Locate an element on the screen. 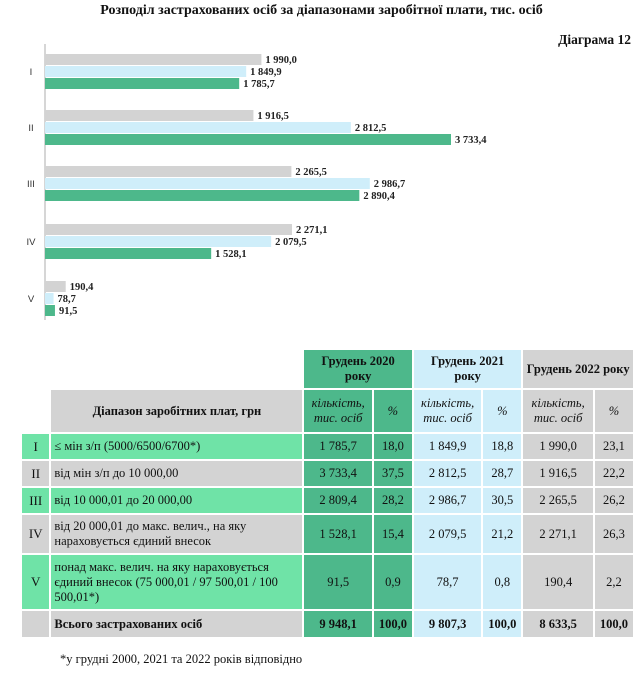  cell: 2 812,5 is located at coordinates (447, 473).